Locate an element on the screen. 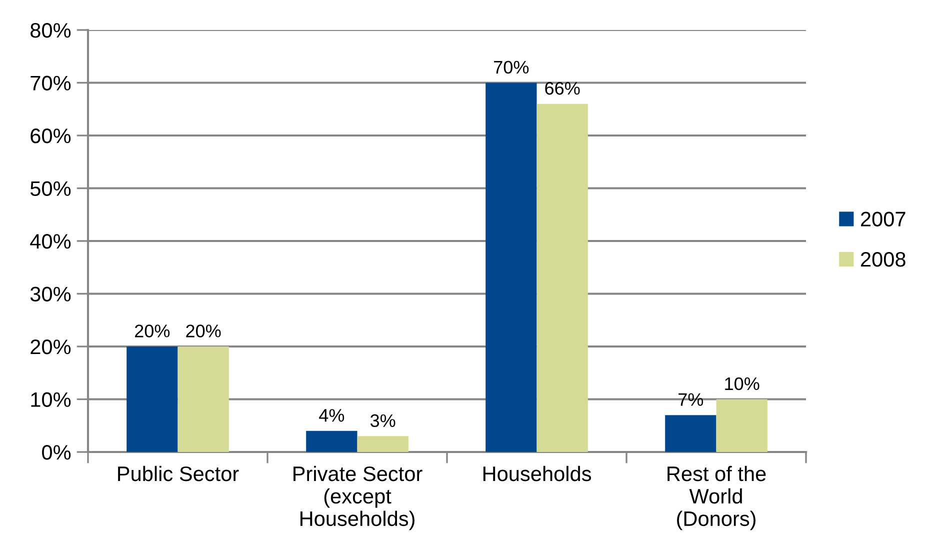 This screenshot has height=557, width=928. y-tick-label: 70% is located at coordinates (50, 83).